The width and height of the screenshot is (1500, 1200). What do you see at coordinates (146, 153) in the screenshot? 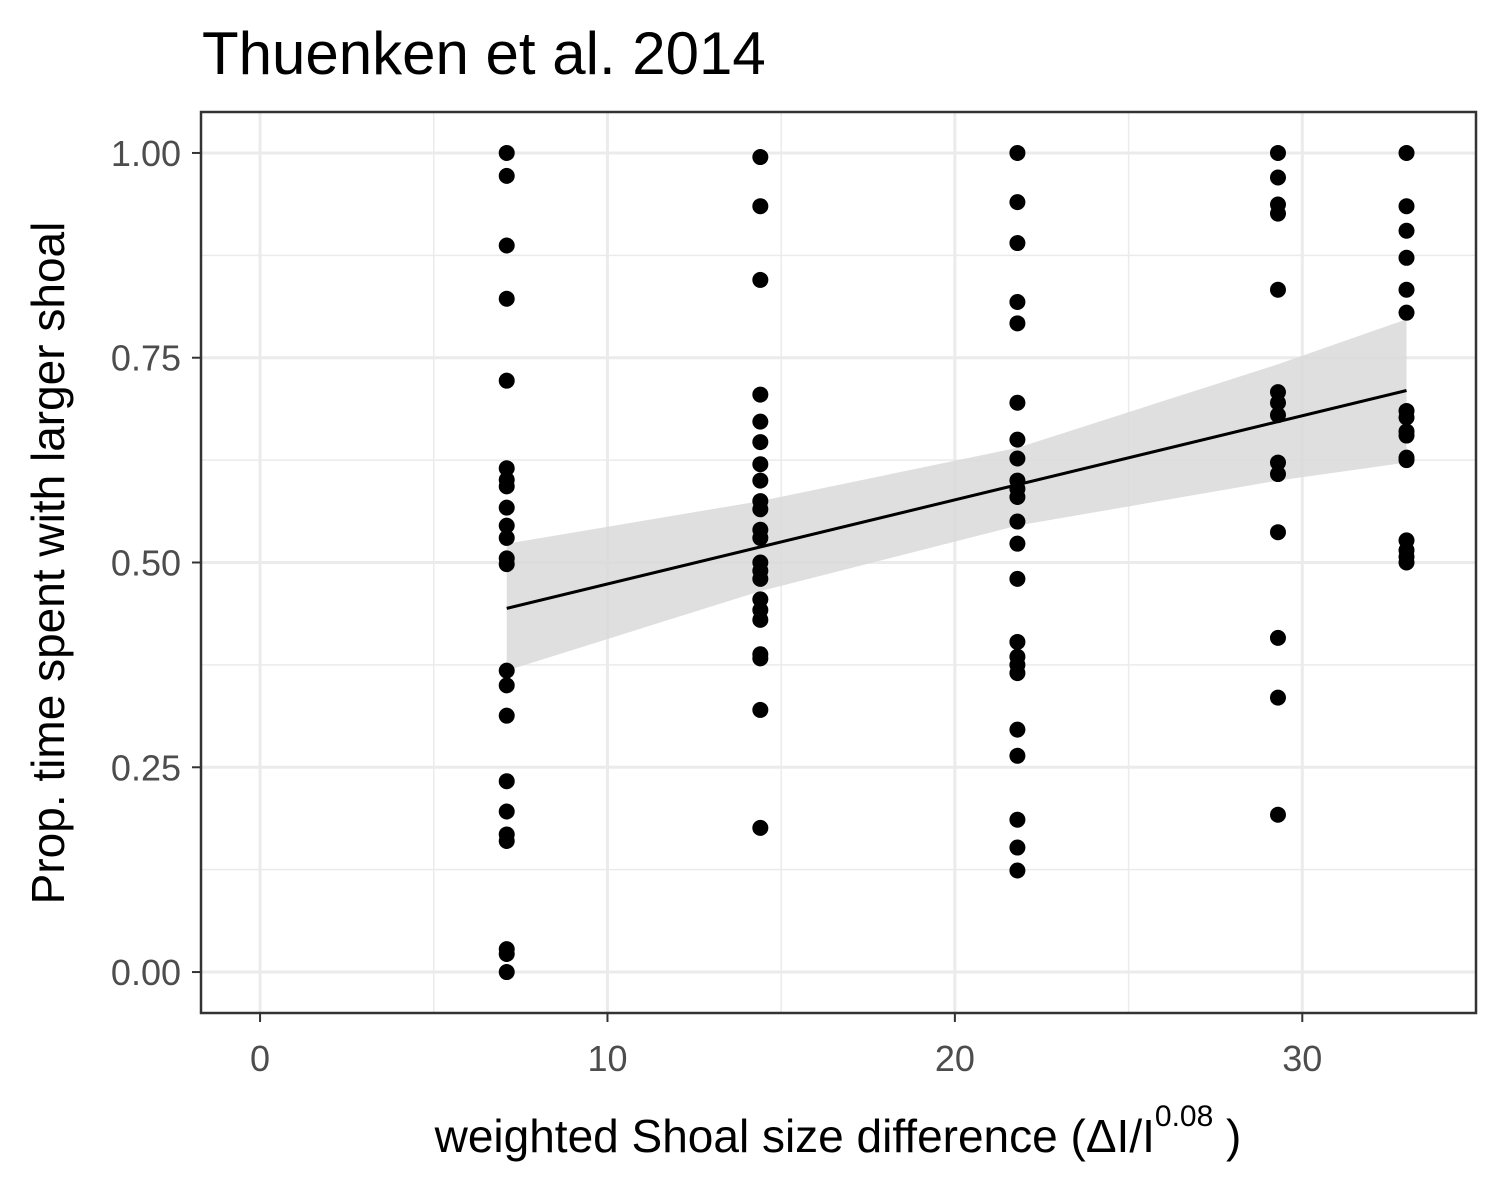
I see `y-tick-label: 1.00` at bounding box center [146, 153].